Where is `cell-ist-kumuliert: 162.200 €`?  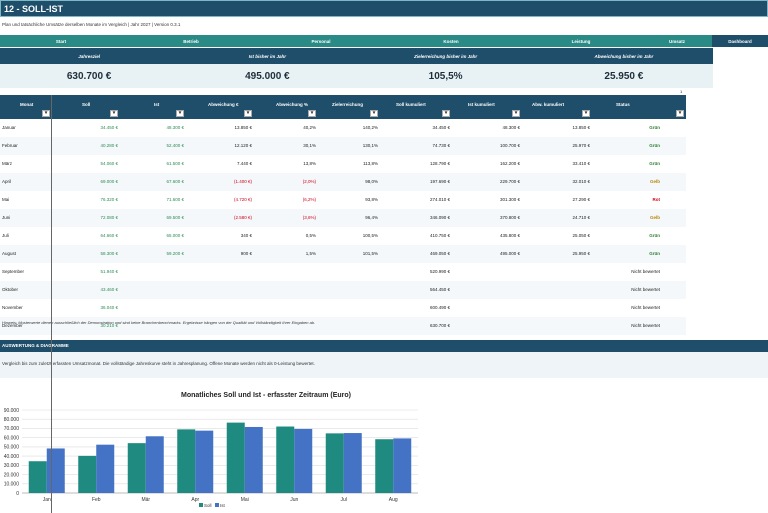
cell-ist-kumuliert: 162.200 € is located at coordinates (509, 163).